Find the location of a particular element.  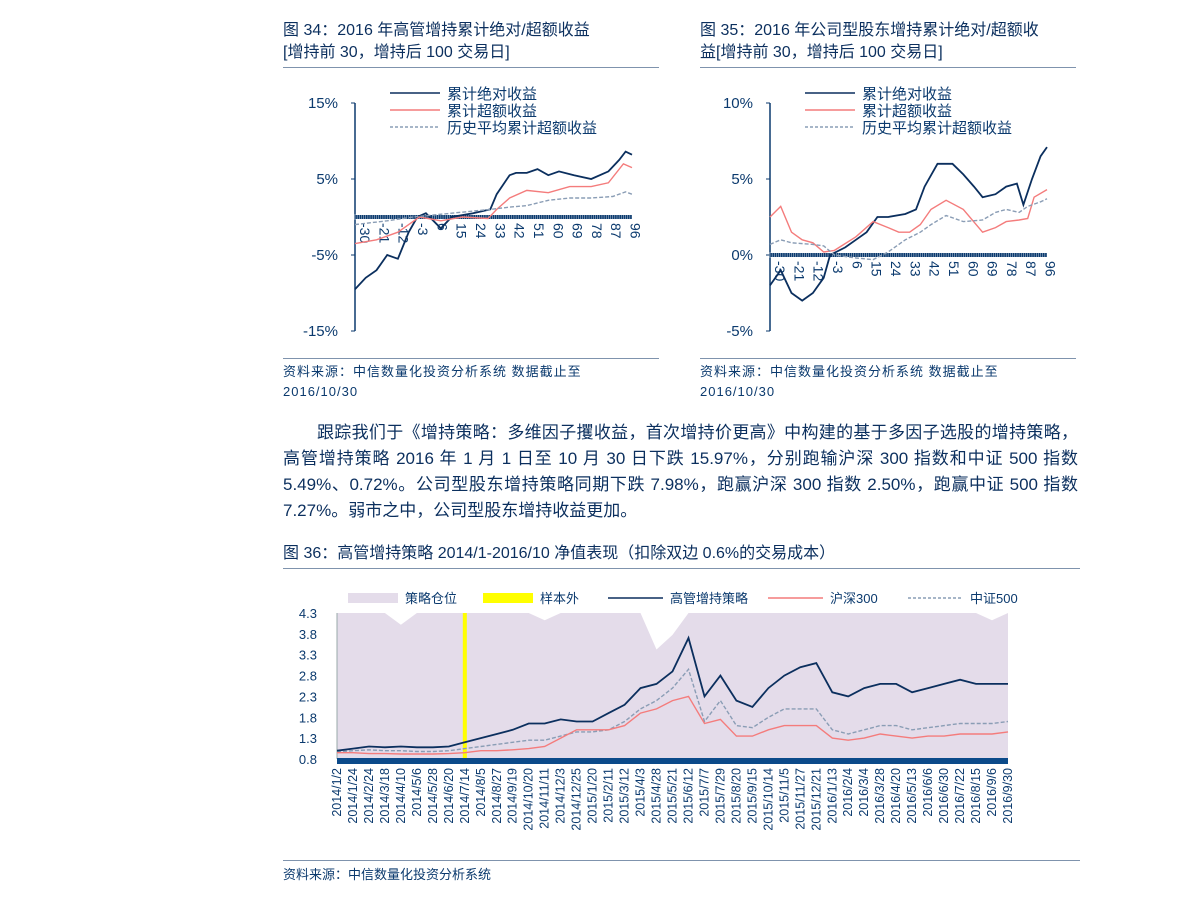

x-tick-label: 2016/6/6 is located at coordinates (928, 792).